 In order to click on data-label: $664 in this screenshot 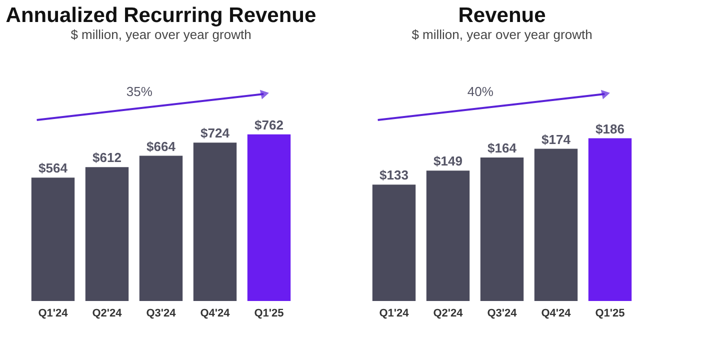, I will do `click(161, 146)`.